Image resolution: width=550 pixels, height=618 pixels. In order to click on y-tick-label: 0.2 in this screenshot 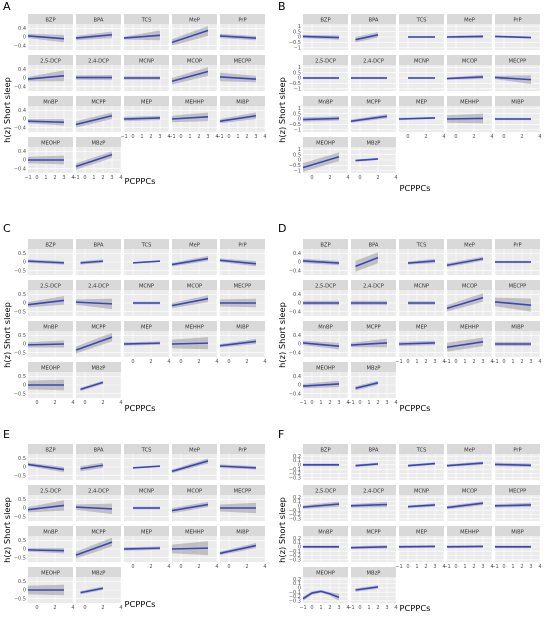, I will do `click(297, 498)`.